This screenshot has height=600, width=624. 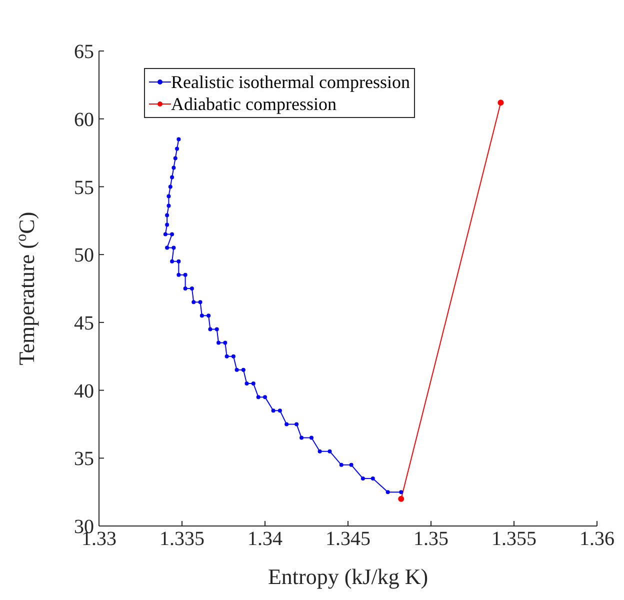 What do you see at coordinates (182, 539) in the screenshot?
I see `x-tick-label: 1.335` at bounding box center [182, 539].